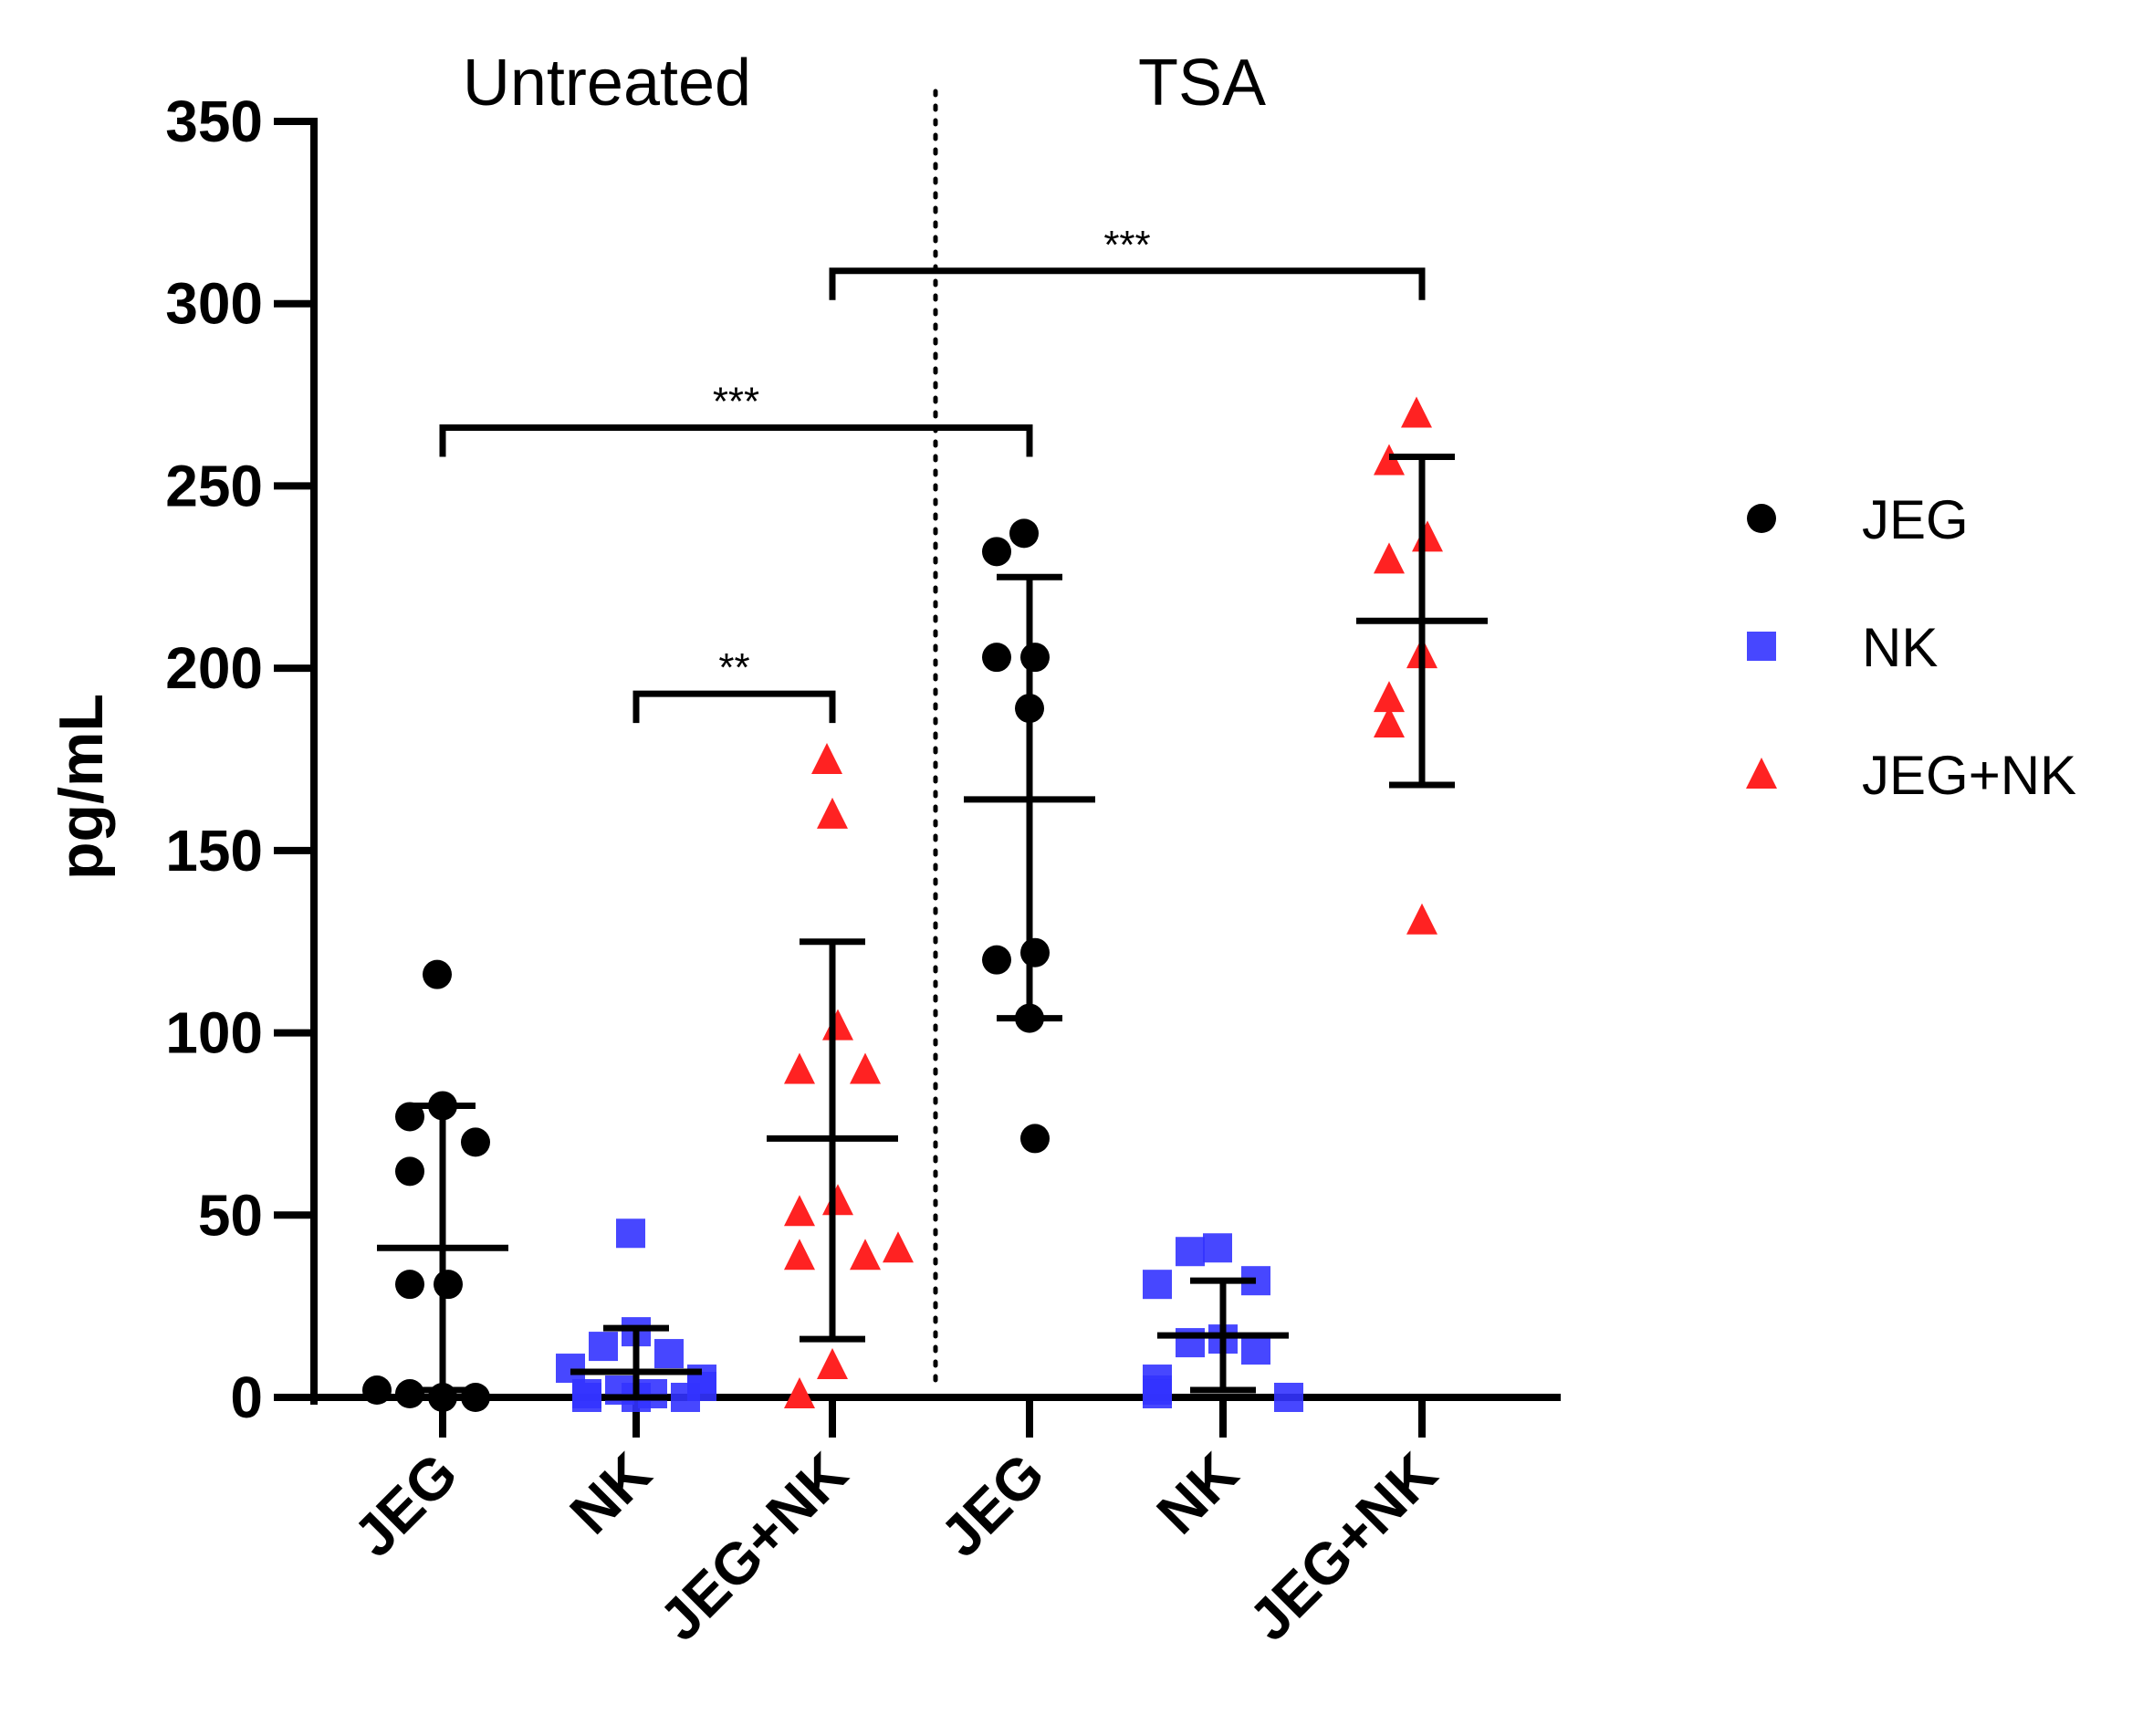 The image size is (2143, 1736). I want to click on legend-label: JEG+NK, so click(1969, 775).